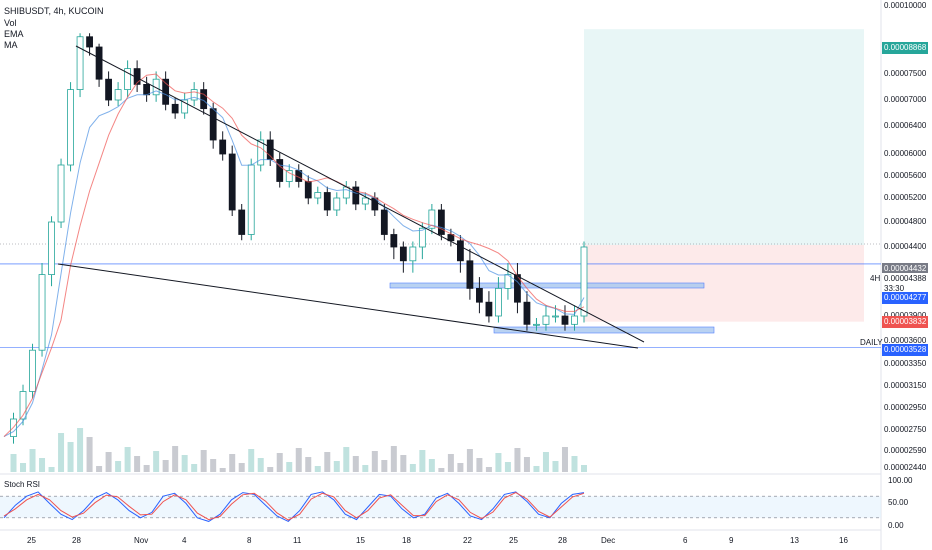 The image size is (932, 550). Describe the element at coordinates (184, 540) in the screenshot. I see `time-tick-label: 4` at that location.